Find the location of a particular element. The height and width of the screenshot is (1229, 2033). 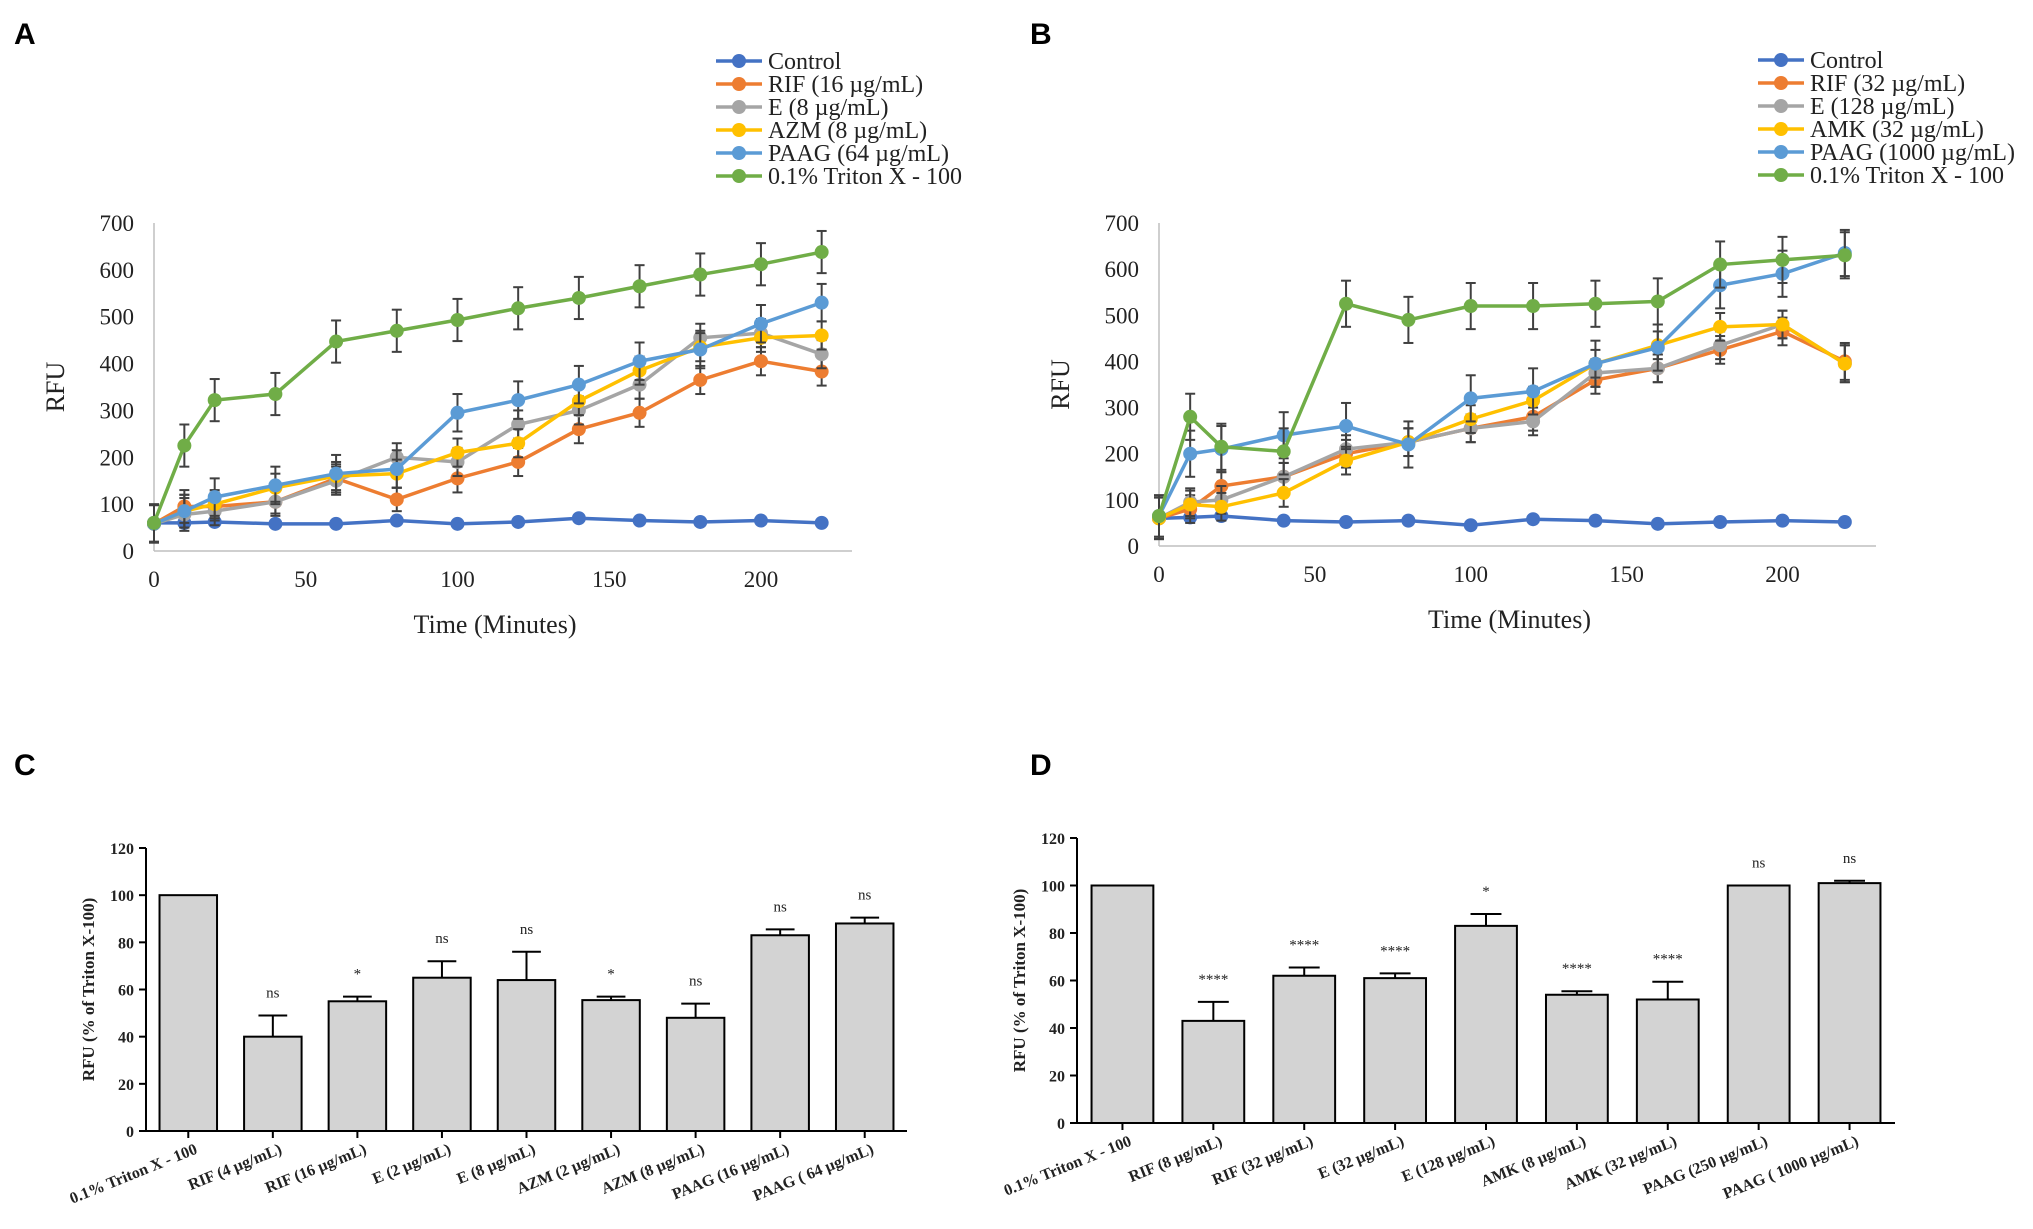

legend-label: RIF (32 µg/mL) is located at coordinates (1887, 84).